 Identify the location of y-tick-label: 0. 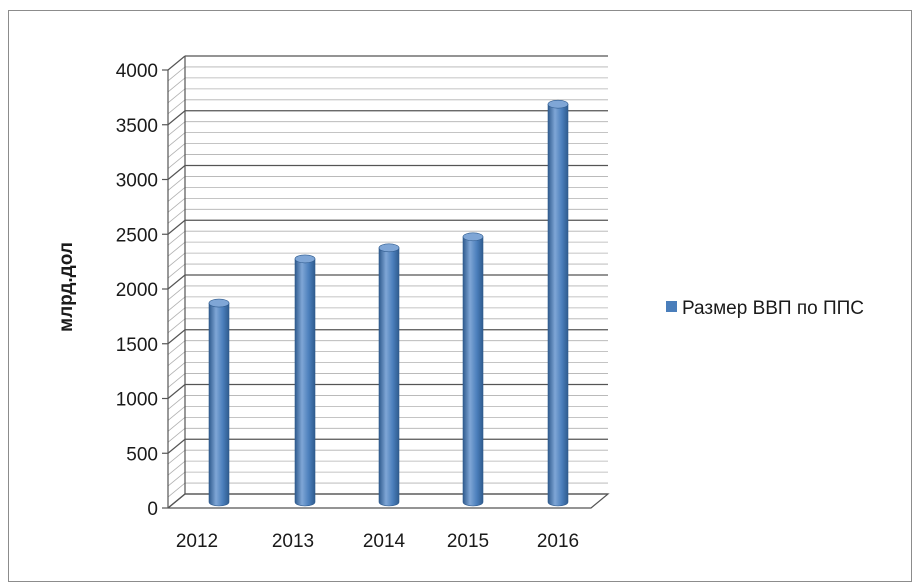
(152, 509).